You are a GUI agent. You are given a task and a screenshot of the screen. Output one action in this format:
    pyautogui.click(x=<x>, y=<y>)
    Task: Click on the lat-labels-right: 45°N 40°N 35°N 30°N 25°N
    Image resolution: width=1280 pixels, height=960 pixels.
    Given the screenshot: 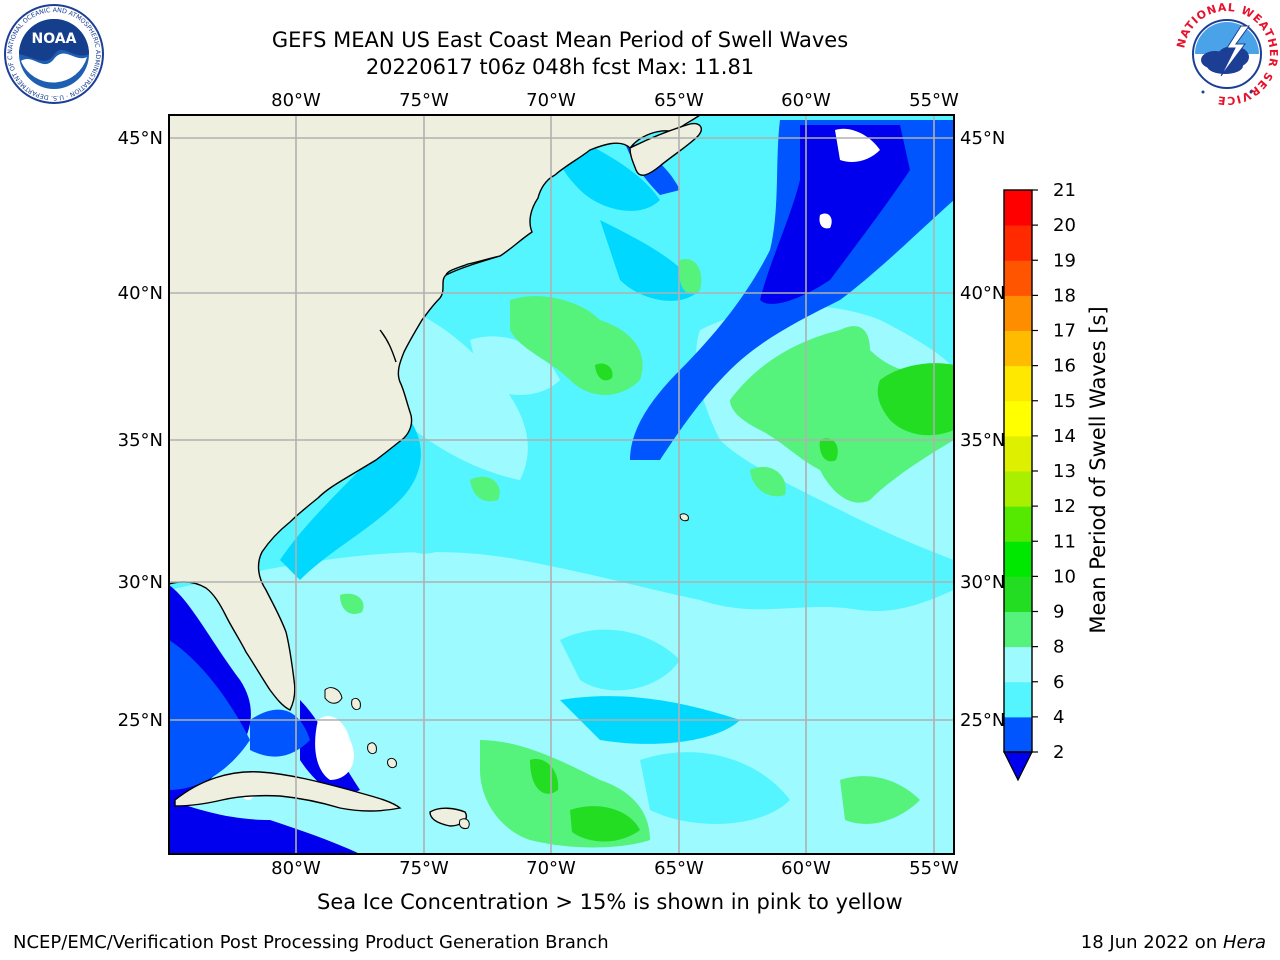 What is the action you would take?
    pyautogui.click(x=982, y=429)
    